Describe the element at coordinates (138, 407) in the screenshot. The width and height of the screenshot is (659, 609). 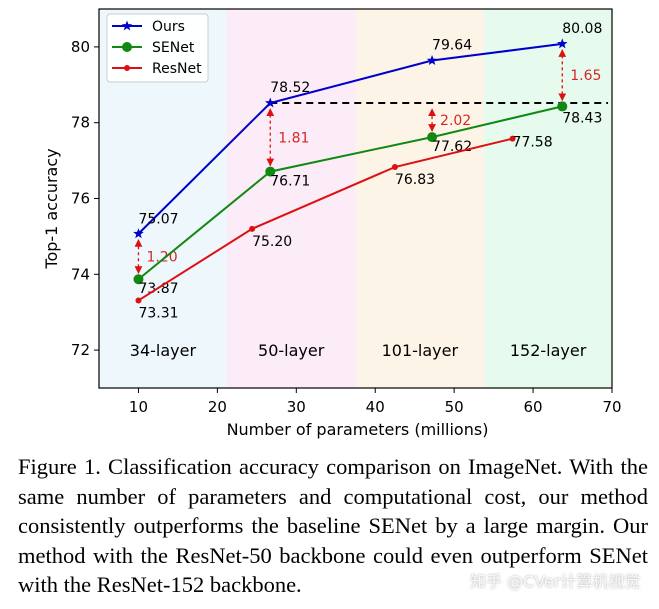
I see `x-tick-label: 10` at that location.